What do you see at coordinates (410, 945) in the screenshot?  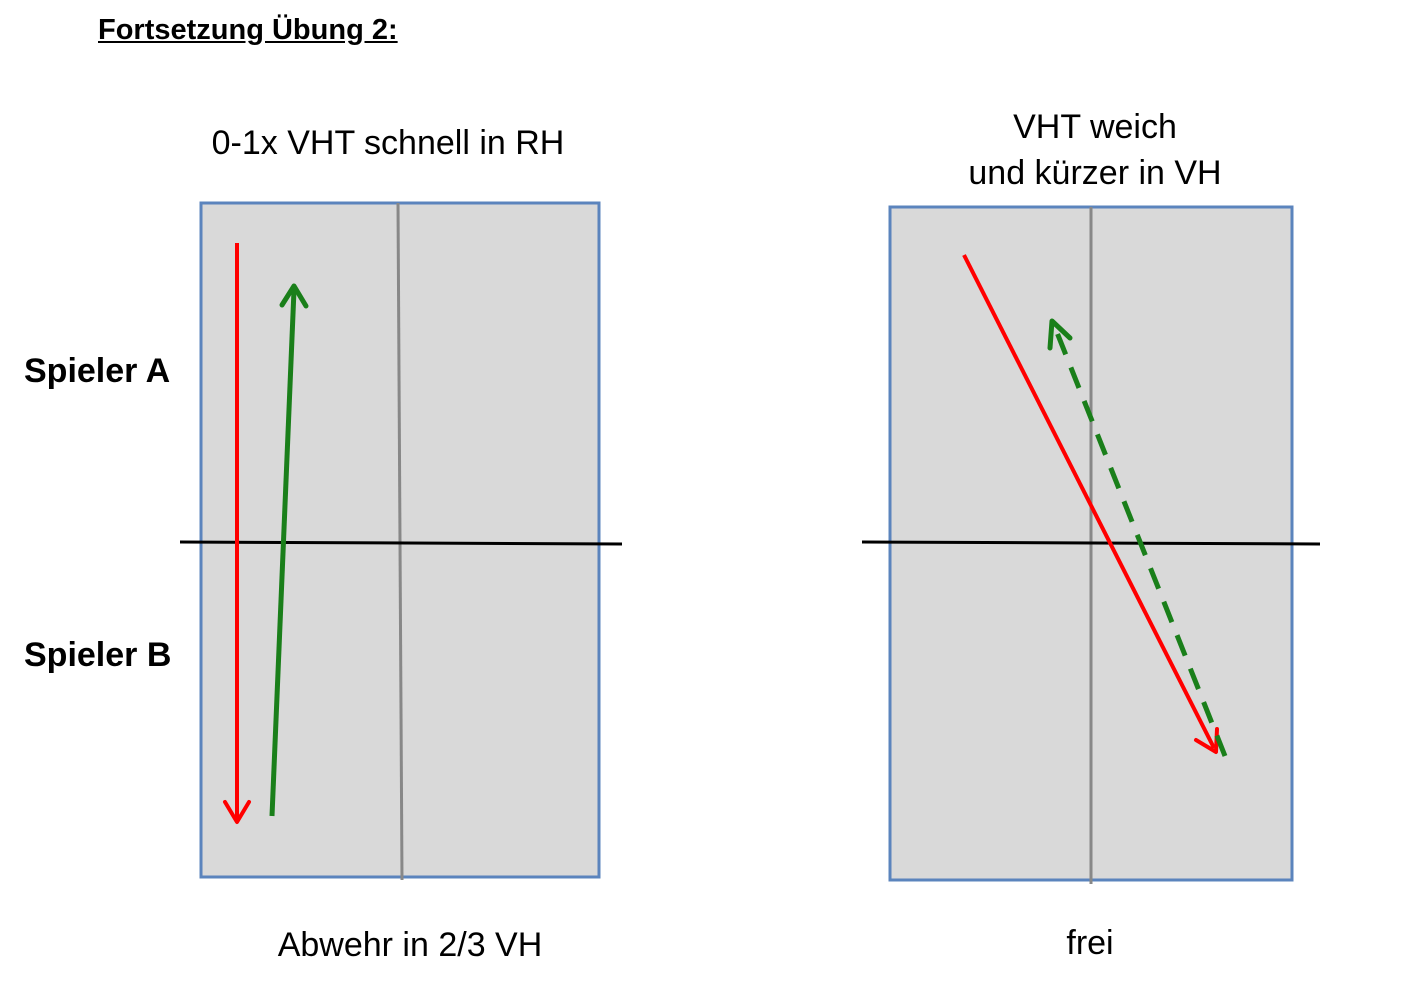 I see `table-1-bottom-caption: Abwehr in 2/3 VH` at bounding box center [410, 945].